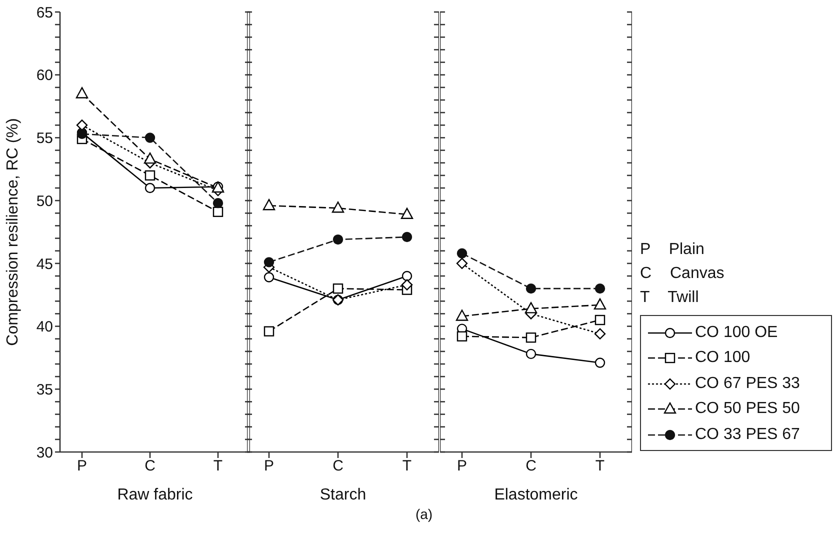  I want to click on y-tick-label: 35, so click(44, 389).